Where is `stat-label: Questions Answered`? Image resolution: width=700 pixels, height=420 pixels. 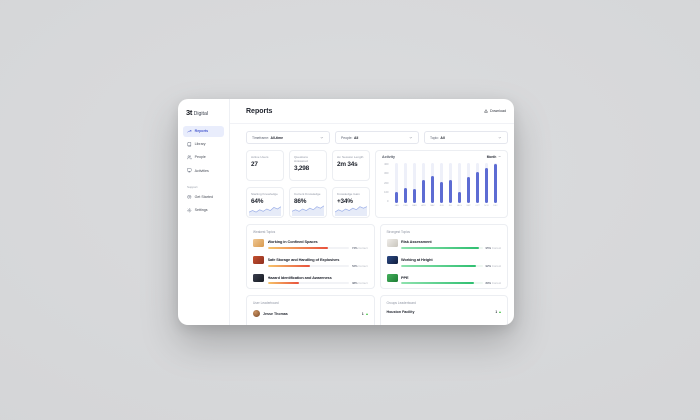 stat-label: Questions Answered is located at coordinates (301, 158).